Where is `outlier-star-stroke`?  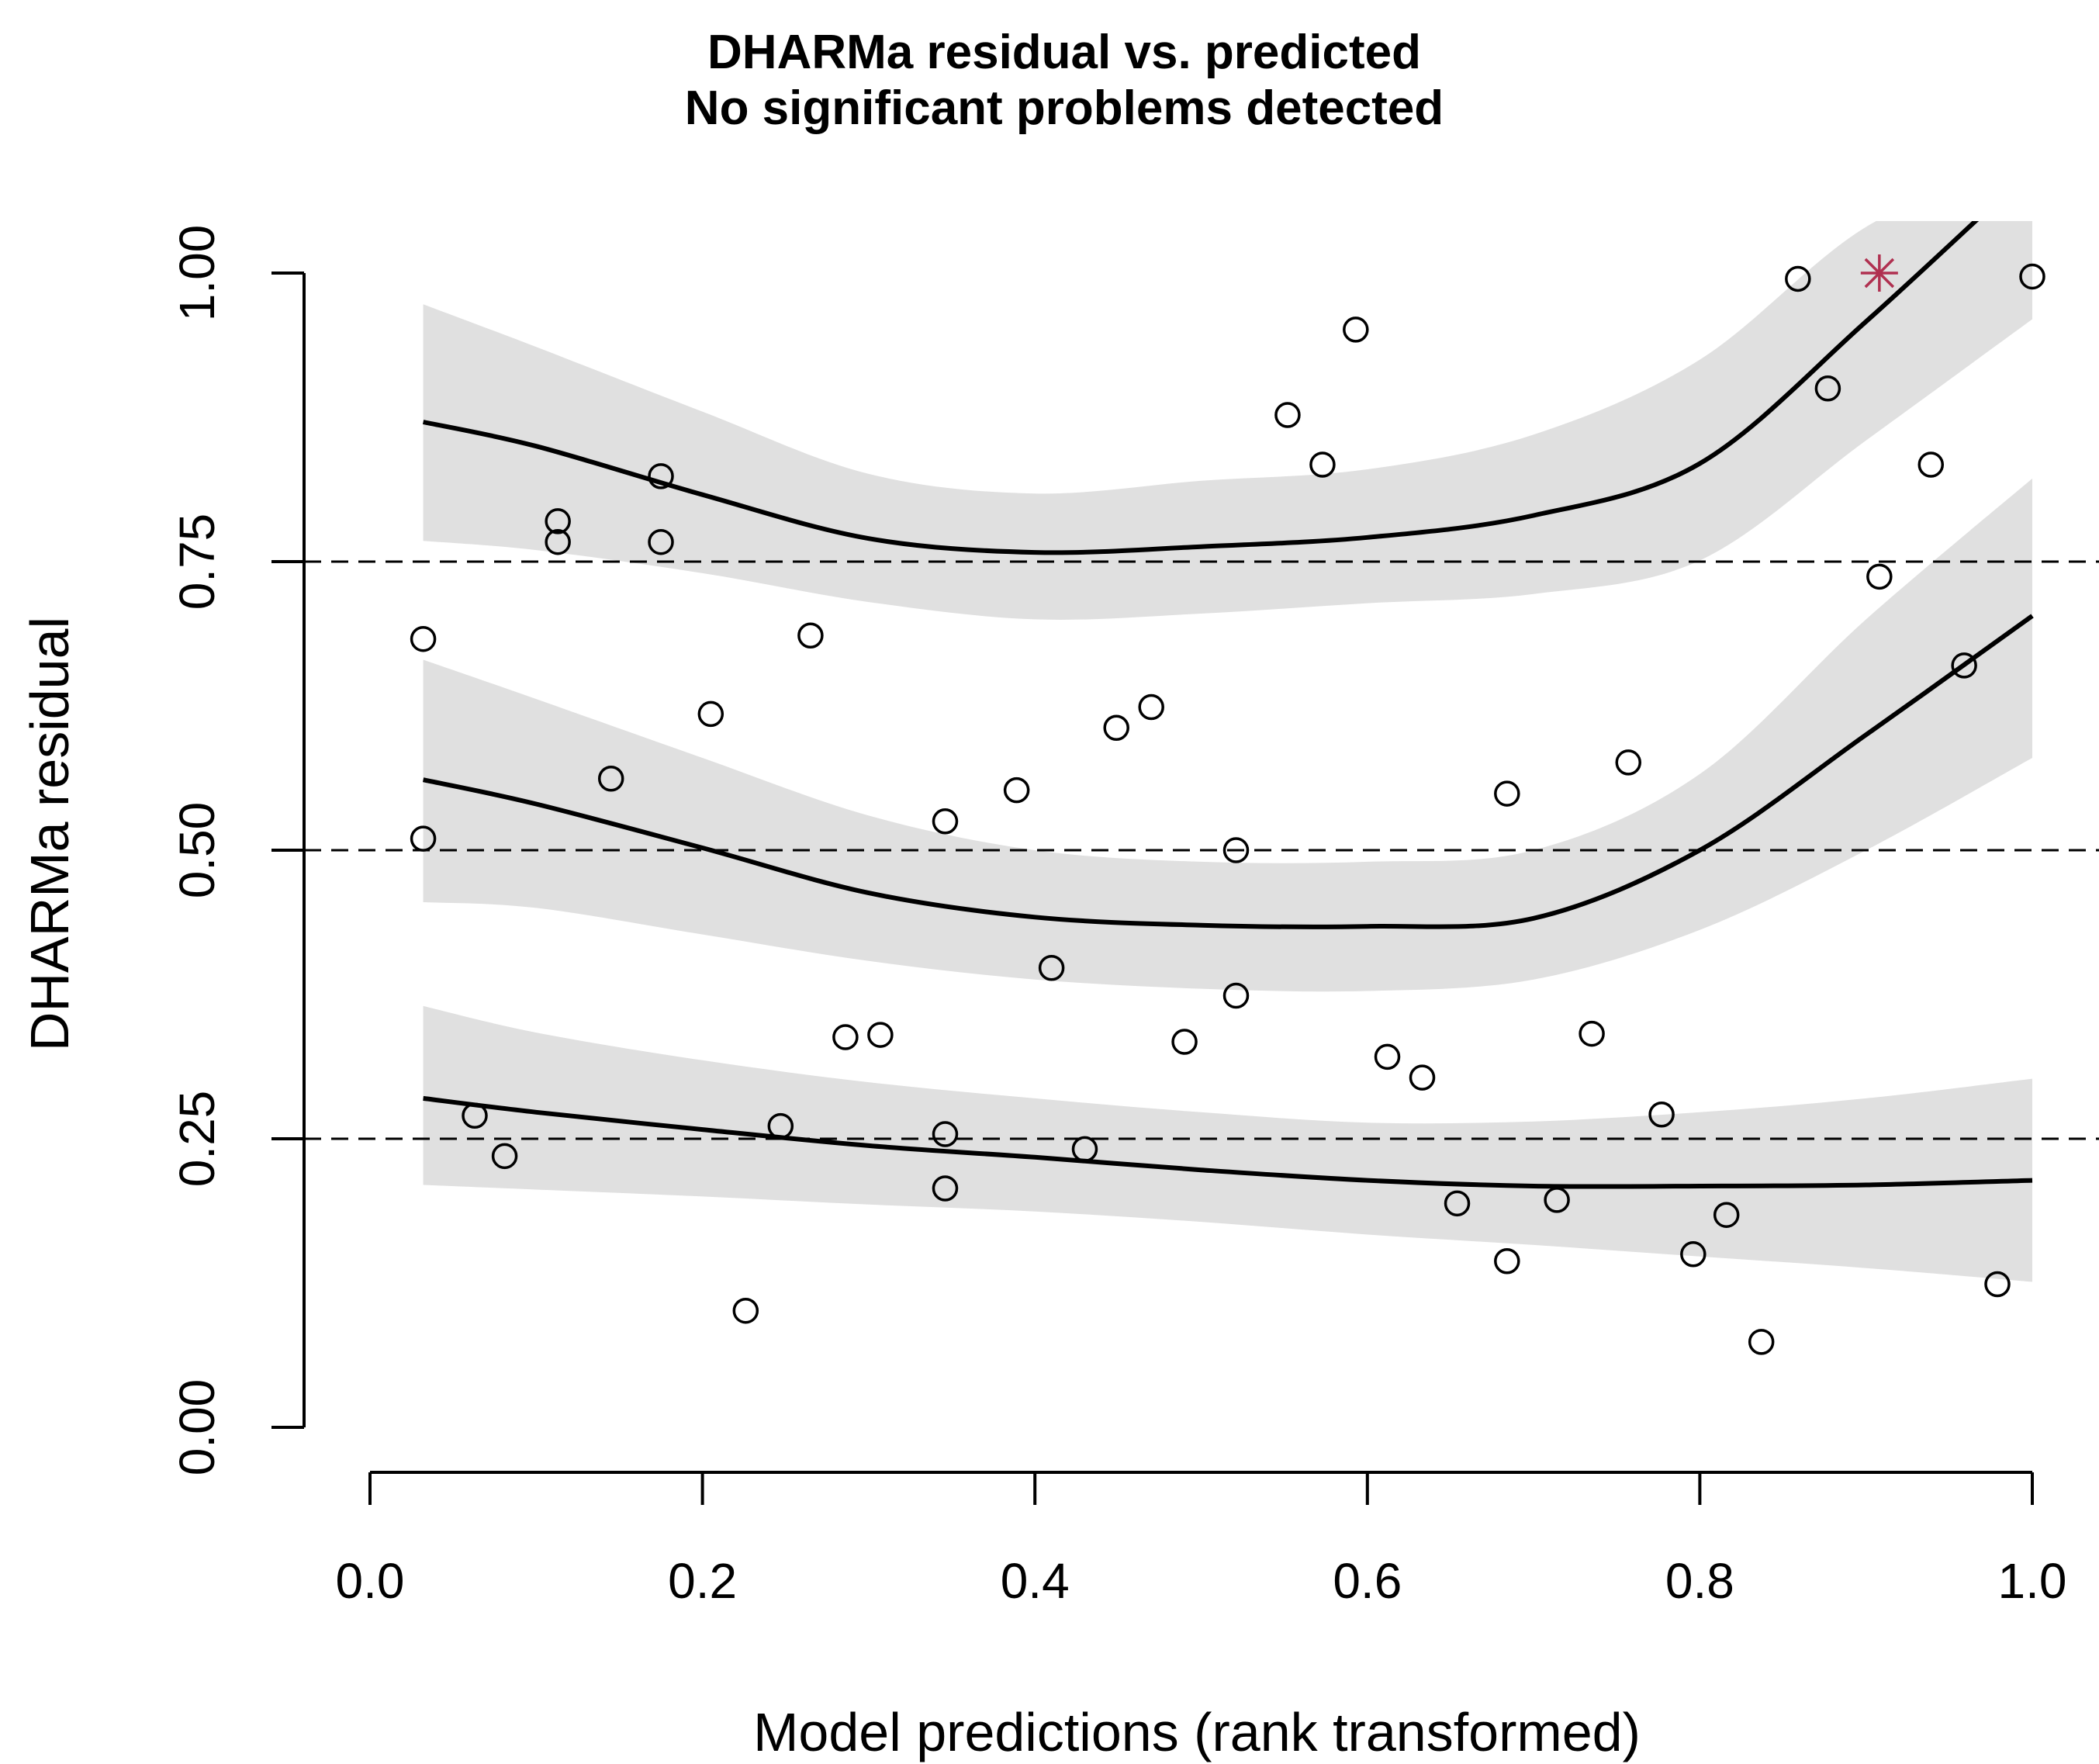 outlier-star-stroke is located at coordinates (1879, 273).